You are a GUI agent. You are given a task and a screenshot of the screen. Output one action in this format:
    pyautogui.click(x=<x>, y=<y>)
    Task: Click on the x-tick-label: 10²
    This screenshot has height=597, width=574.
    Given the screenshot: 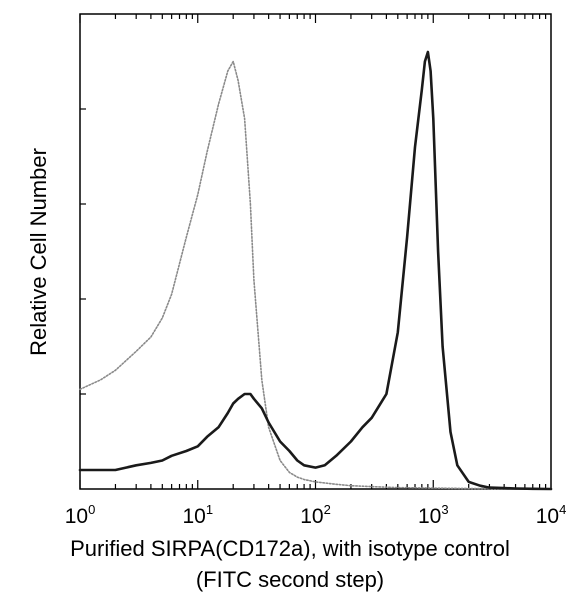 What is the action you would take?
    pyautogui.click(x=315, y=515)
    